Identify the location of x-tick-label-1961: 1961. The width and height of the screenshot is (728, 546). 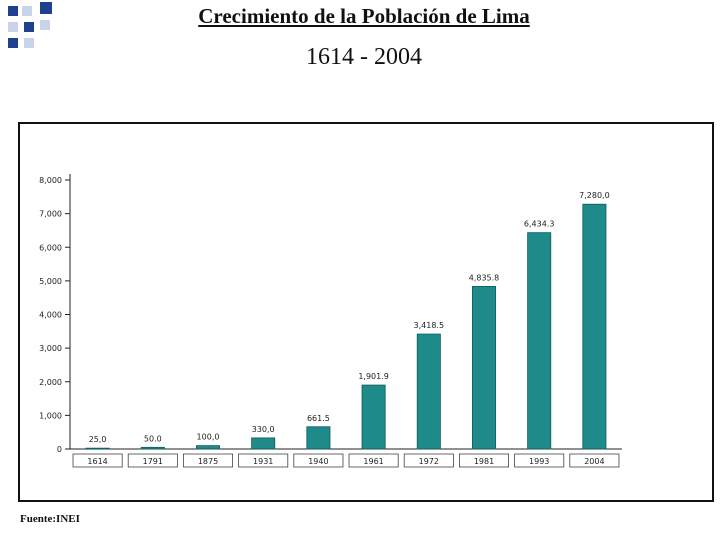
(373, 461).